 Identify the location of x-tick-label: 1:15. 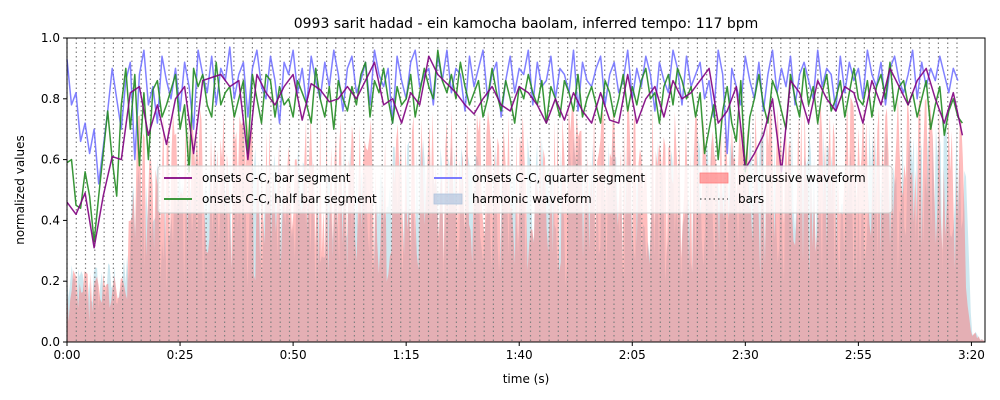
(406, 355).